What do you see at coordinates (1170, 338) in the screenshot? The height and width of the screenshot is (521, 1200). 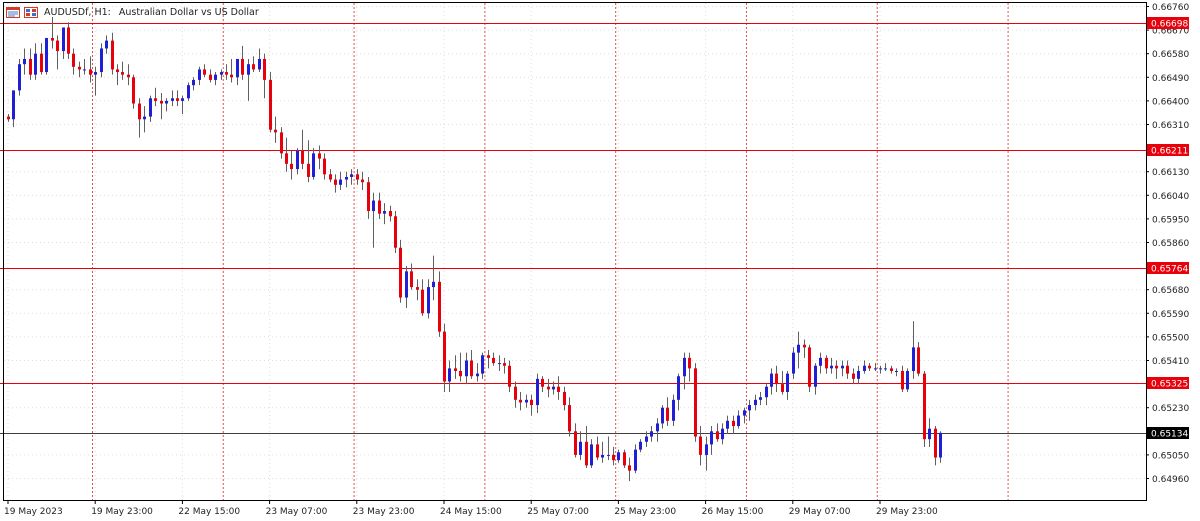 I see `y-tick-label: 0.65500` at bounding box center [1170, 338].